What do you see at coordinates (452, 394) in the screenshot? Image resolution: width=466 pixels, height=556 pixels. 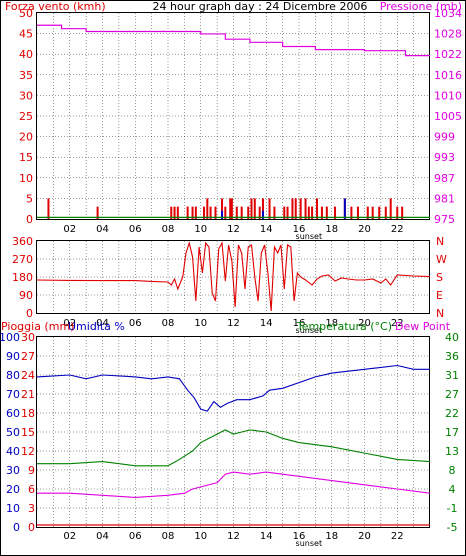 I see `temperature-y-tick: 27` at bounding box center [452, 394].